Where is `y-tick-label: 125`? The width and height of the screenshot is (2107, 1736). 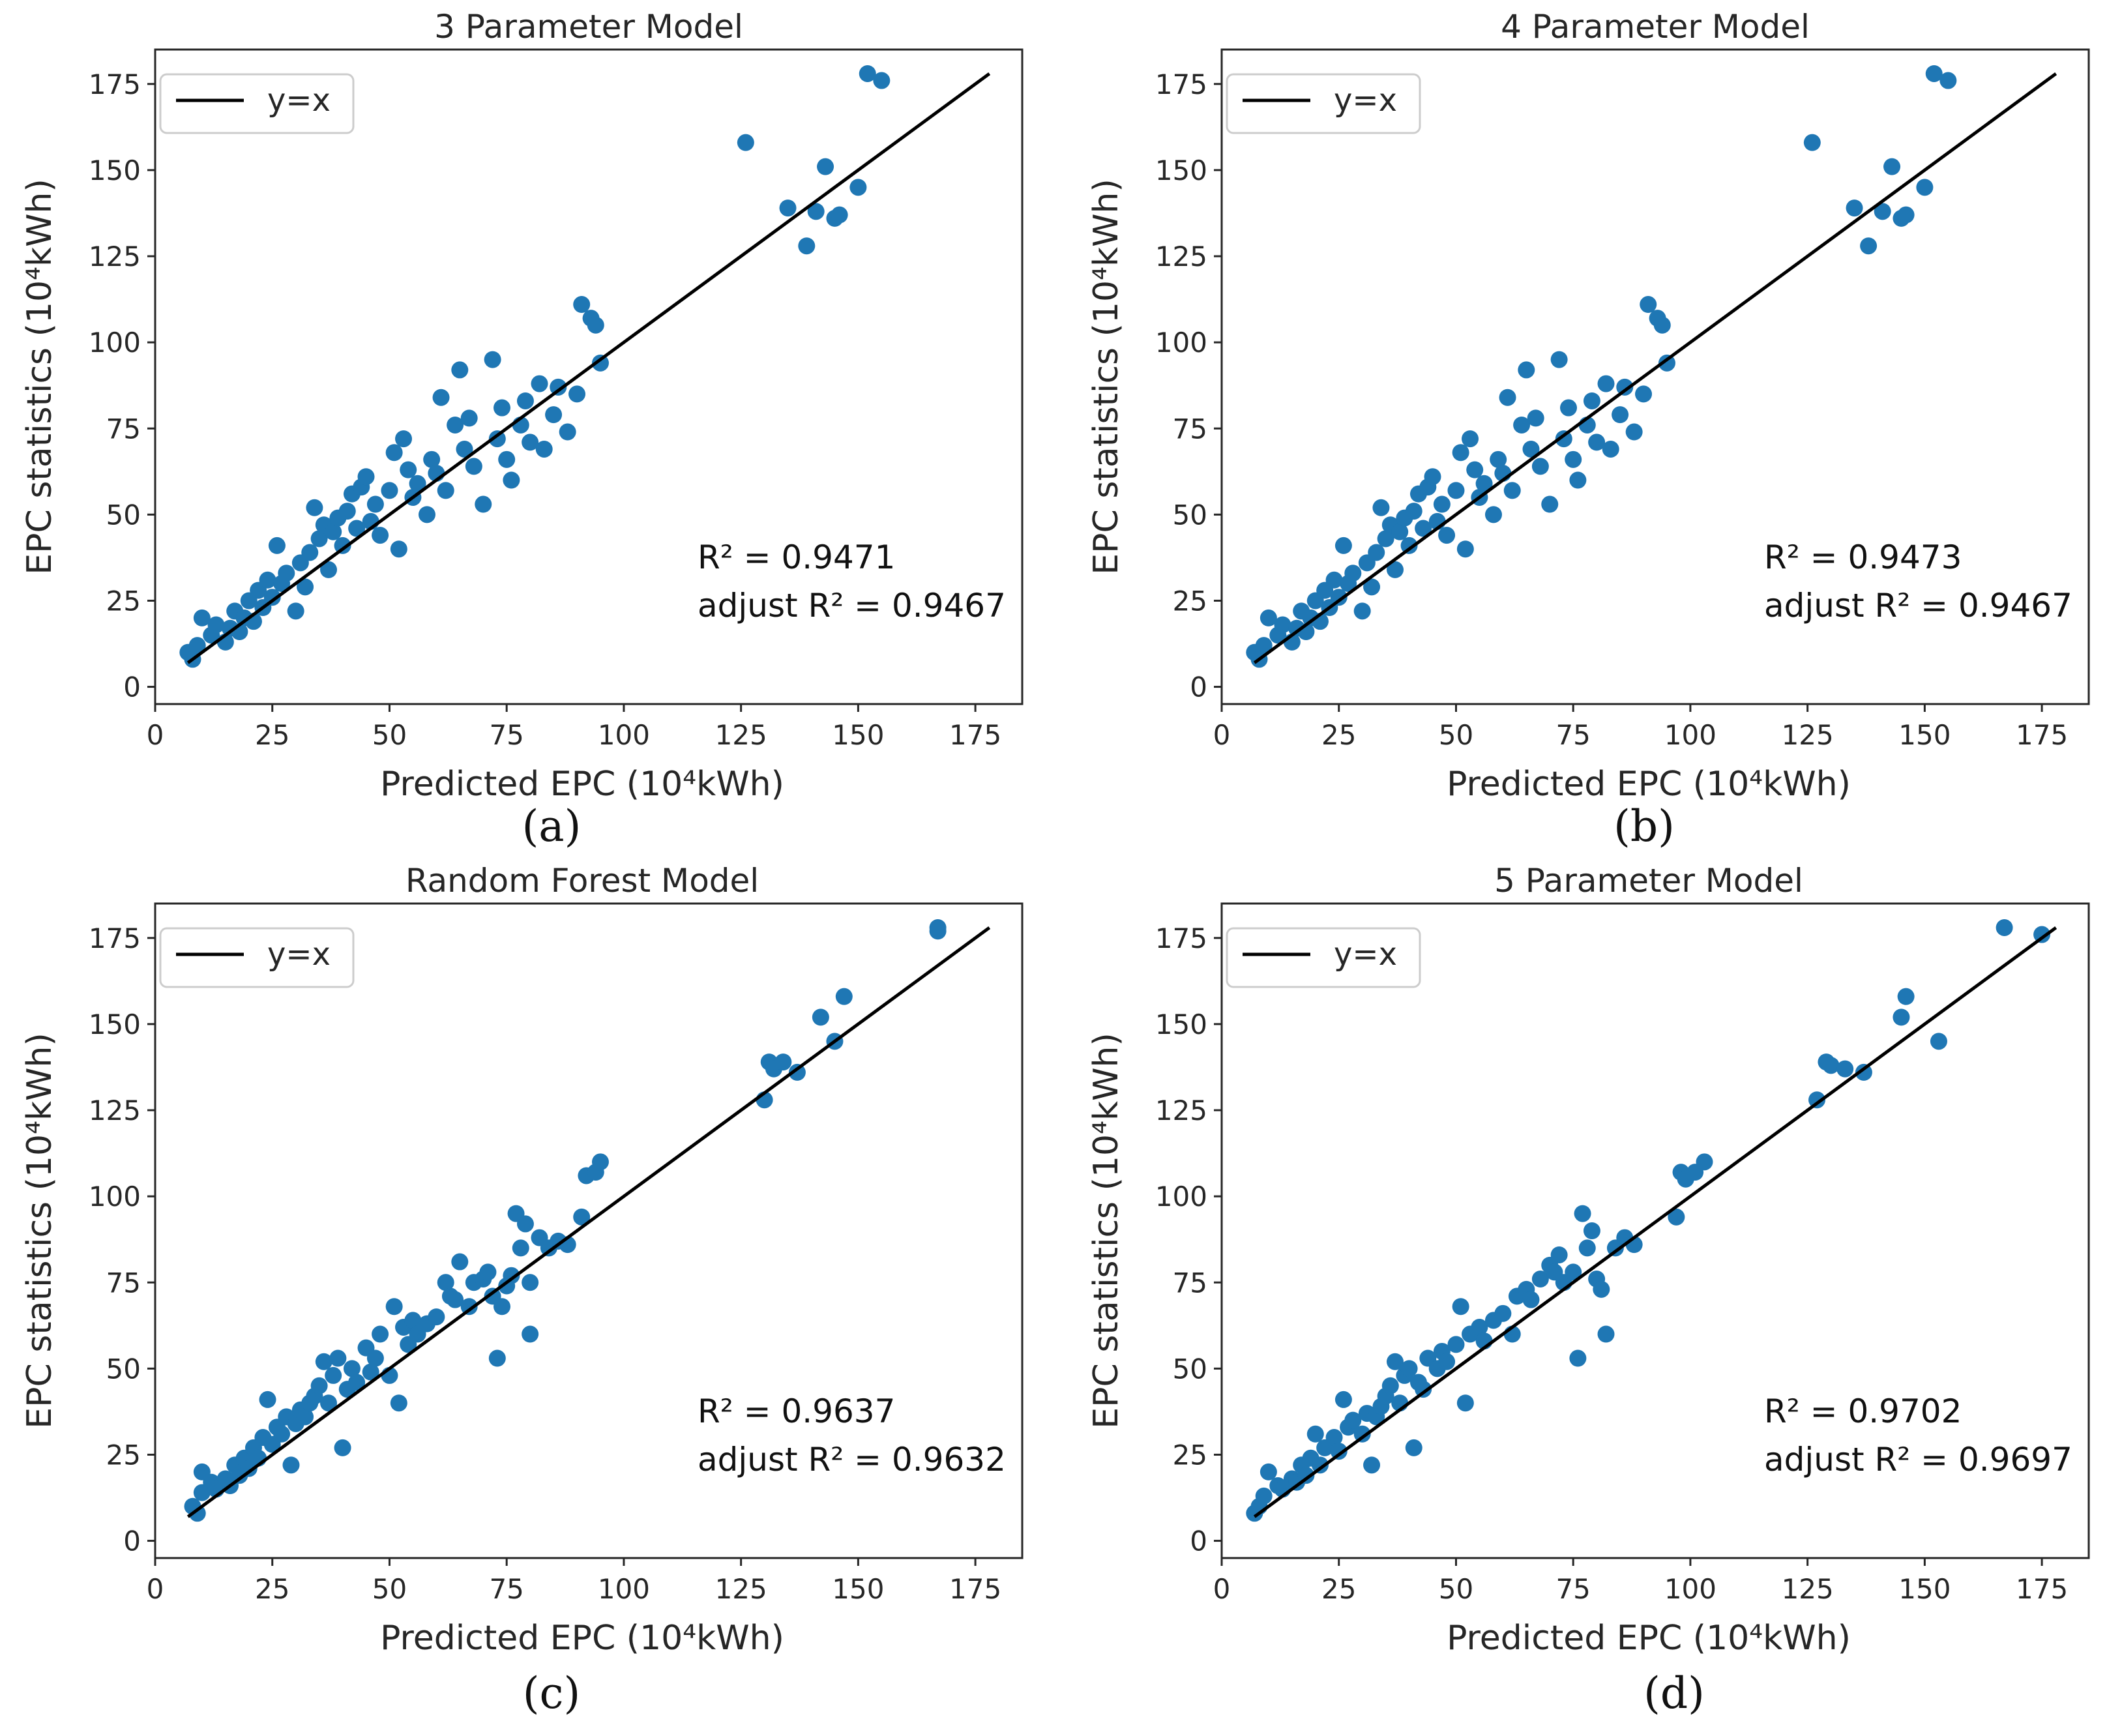 y-tick-label: 125 is located at coordinates (1181, 1110).